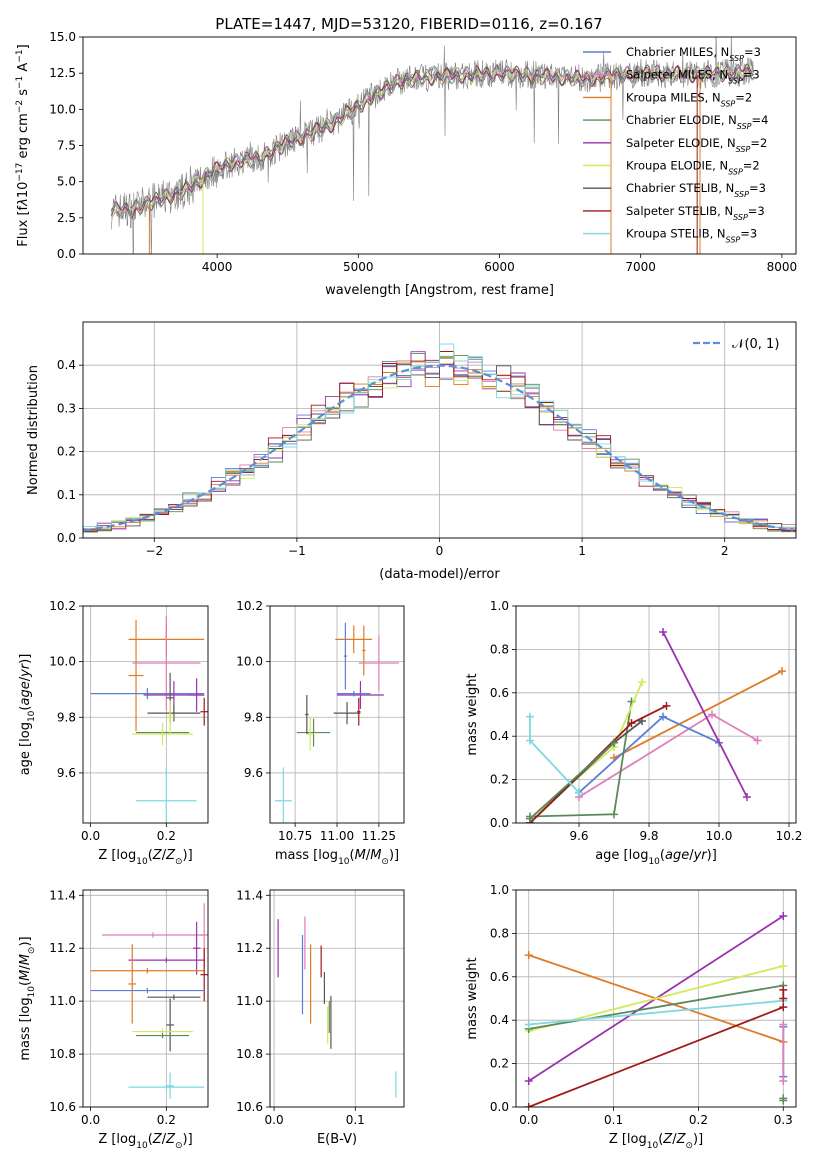 This screenshot has height=1170, width=819. What do you see at coordinates (145, 857) in the screenshot?
I see `x-axis-label: Z [log10(Z/Z⊙)]` at bounding box center [145, 857].